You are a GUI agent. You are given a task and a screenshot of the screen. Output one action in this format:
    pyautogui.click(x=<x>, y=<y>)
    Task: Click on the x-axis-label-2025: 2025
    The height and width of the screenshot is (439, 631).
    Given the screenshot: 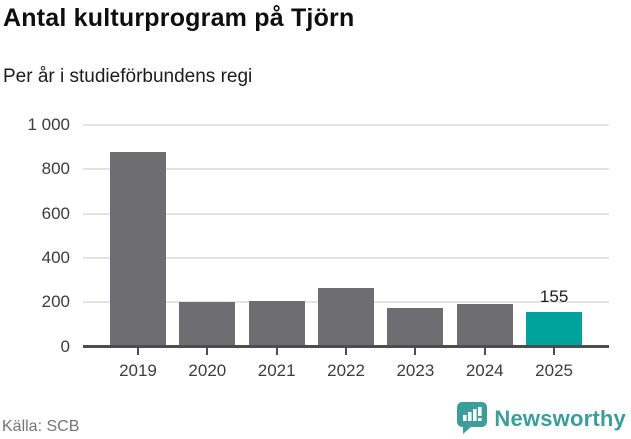 What is the action you would take?
    pyautogui.click(x=554, y=370)
    